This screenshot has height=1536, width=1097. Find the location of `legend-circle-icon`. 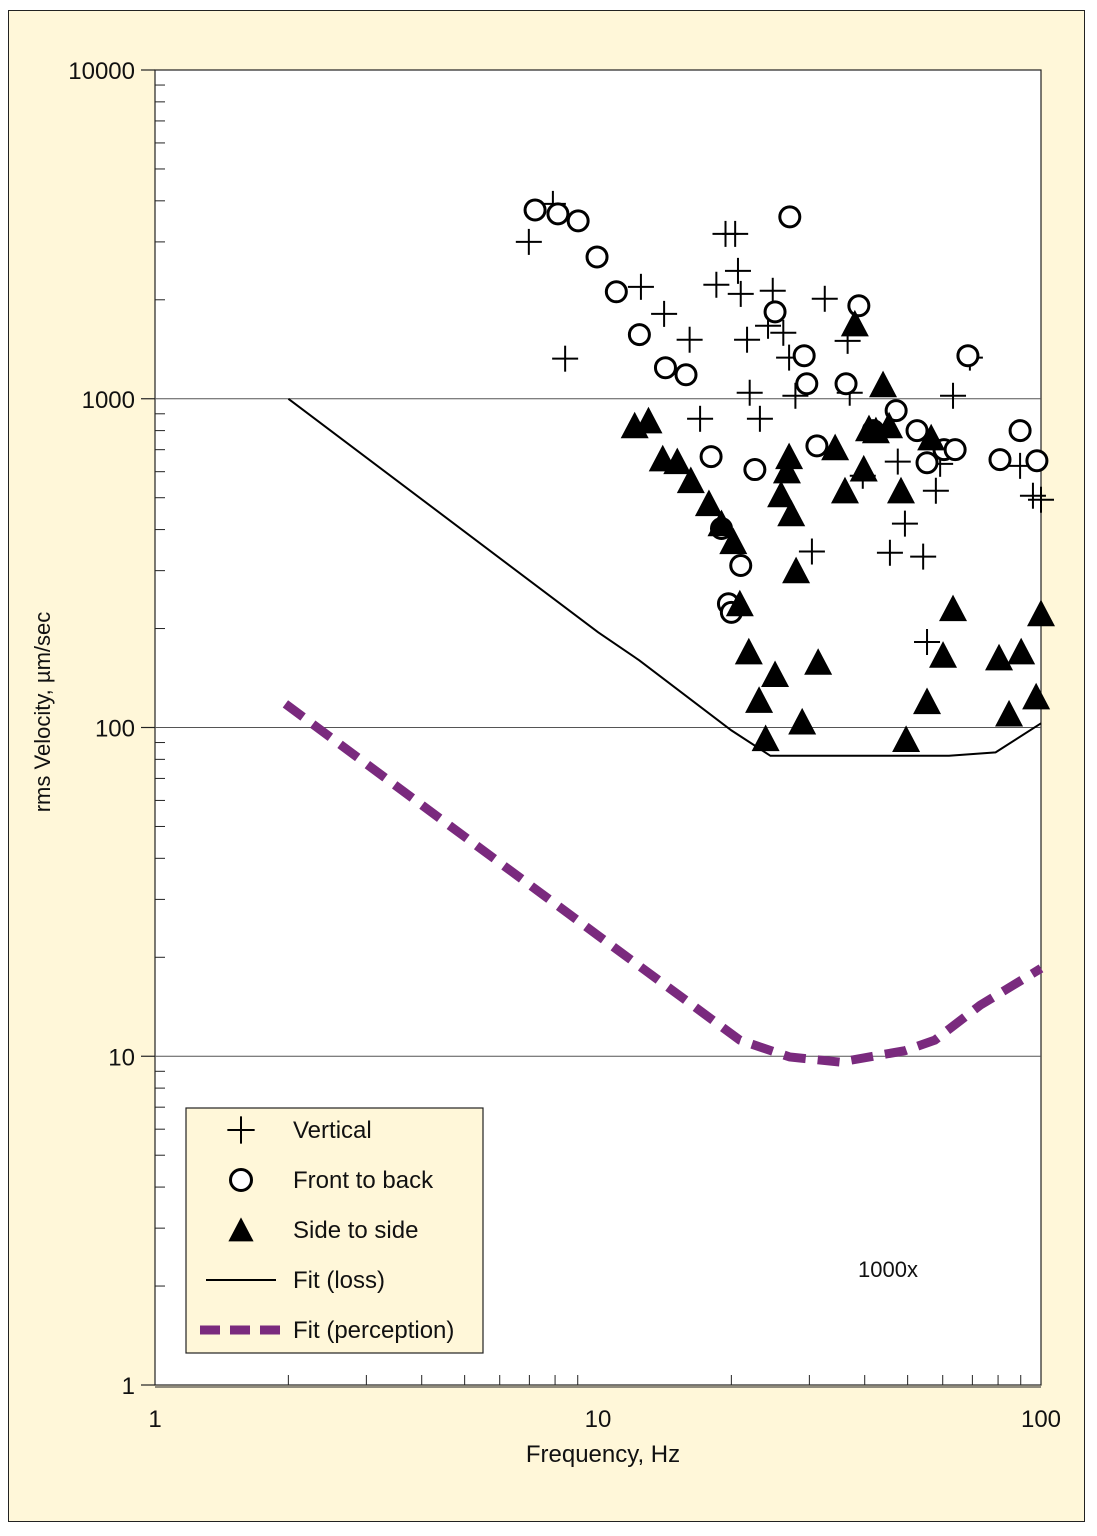

legend-circle-icon is located at coordinates (241, 1180).